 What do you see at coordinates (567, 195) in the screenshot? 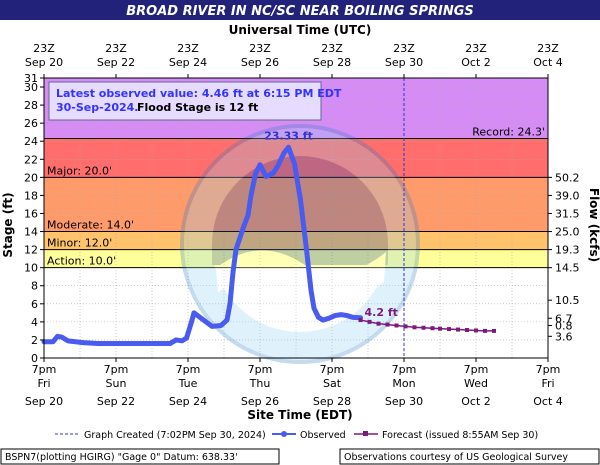
I see `y2-tick-label: 39.0` at bounding box center [567, 195].